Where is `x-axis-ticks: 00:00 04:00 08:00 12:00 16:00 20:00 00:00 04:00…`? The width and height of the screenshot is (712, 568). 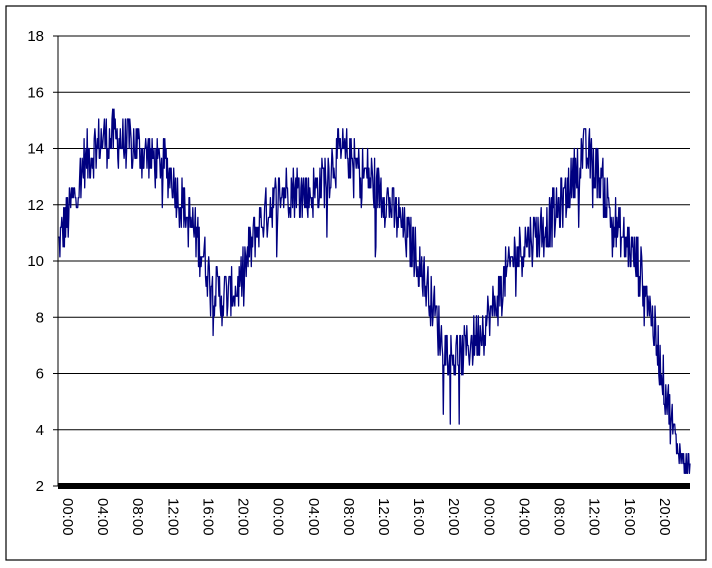
x-axis-ticks: 00:00 04:00 08:00 12:00 16:00 20:00 00:00 04:00… is located at coordinates (366, 517).